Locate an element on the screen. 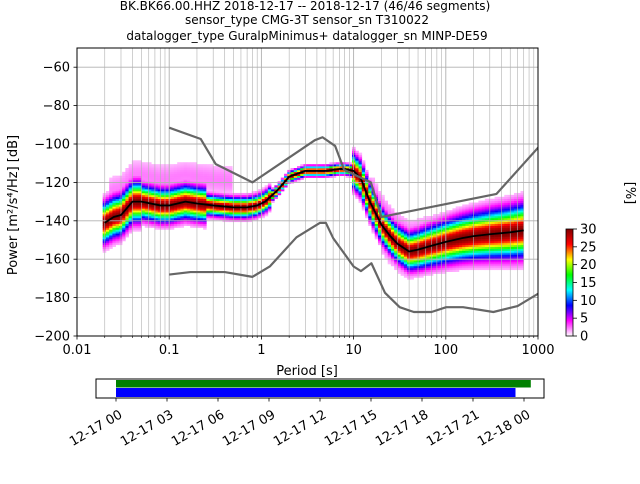  y-tick-label: −180 is located at coordinates (52, 298).